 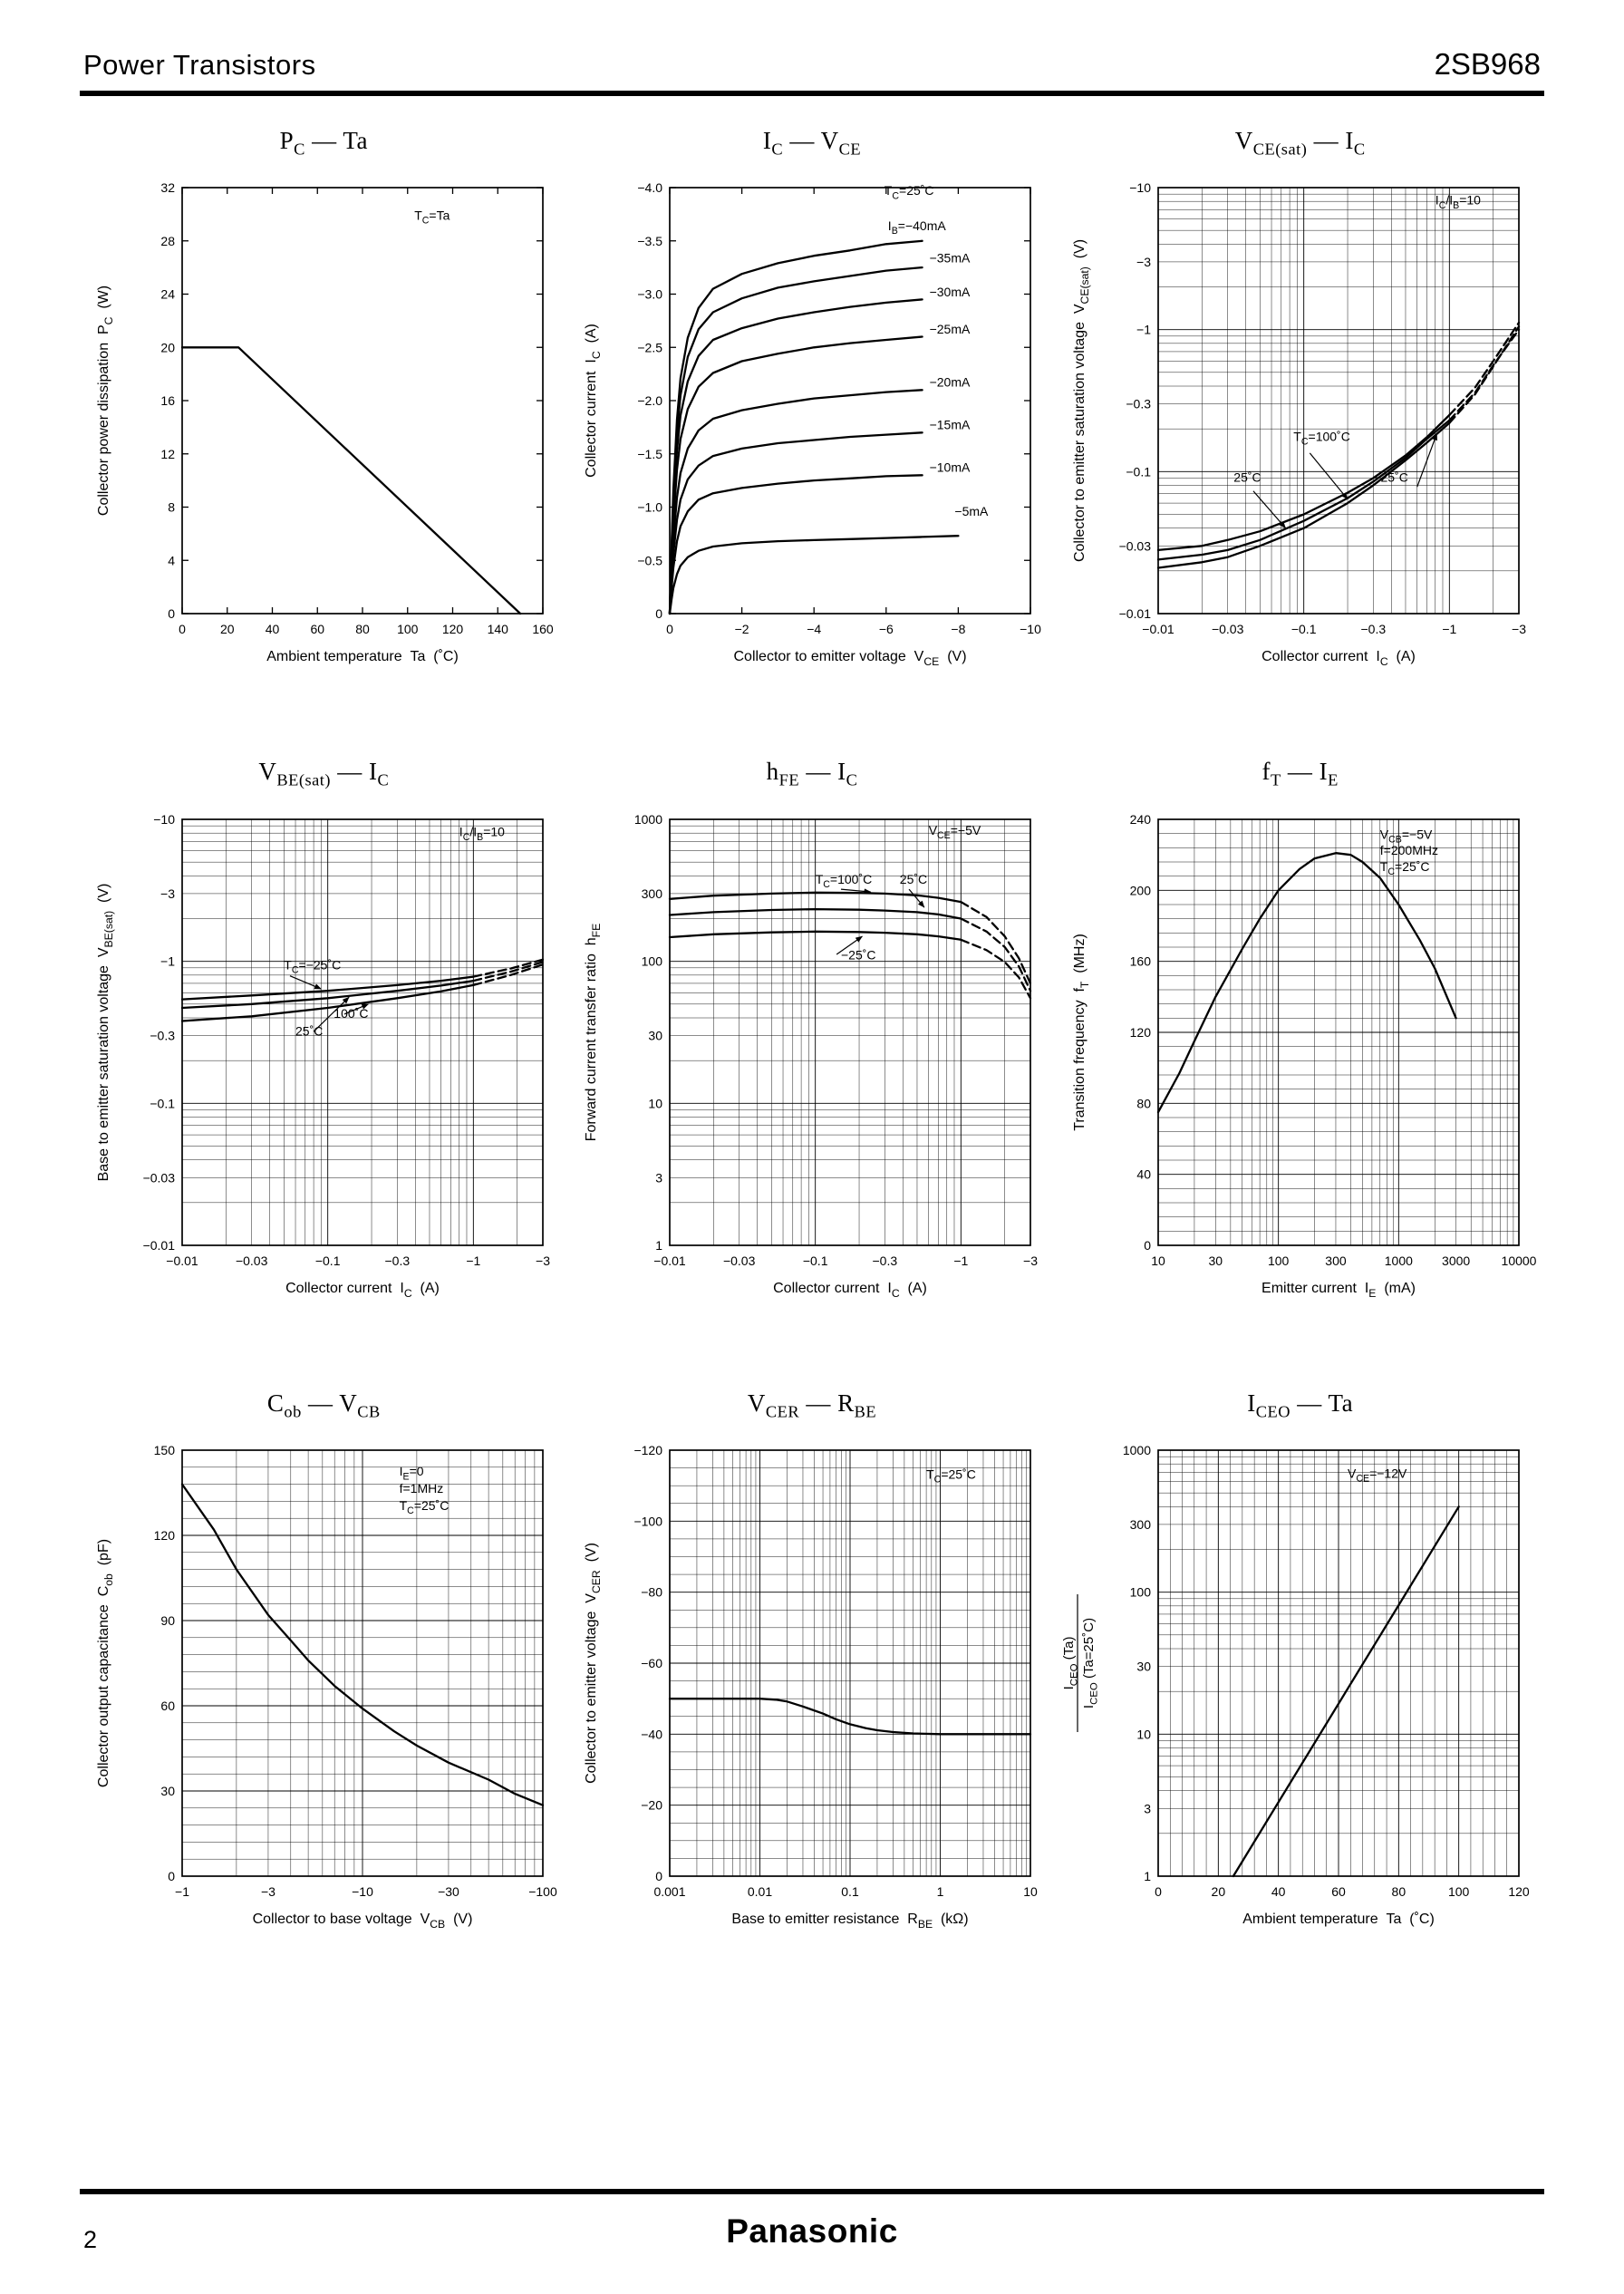 What do you see at coordinates (1141, 1524) in the screenshot?
I see `y-tick-label: 300` at bounding box center [1141, 1524].